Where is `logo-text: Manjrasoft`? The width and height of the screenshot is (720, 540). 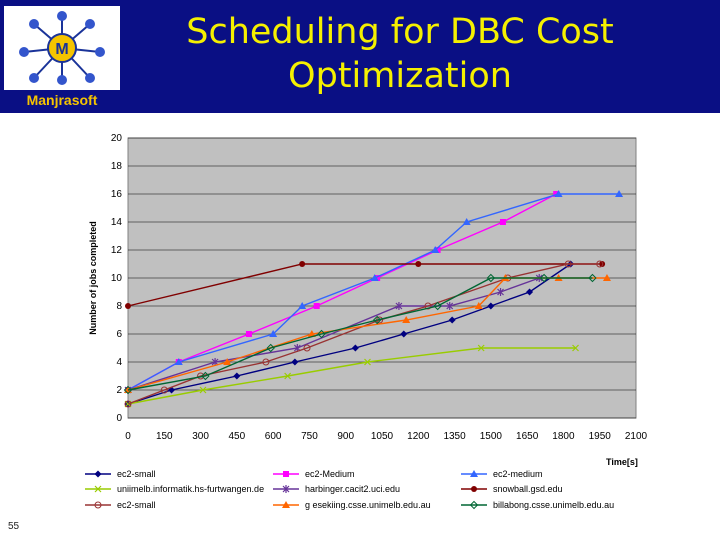
logo-text: Manjrasoft is located at coordinates (62, 100).